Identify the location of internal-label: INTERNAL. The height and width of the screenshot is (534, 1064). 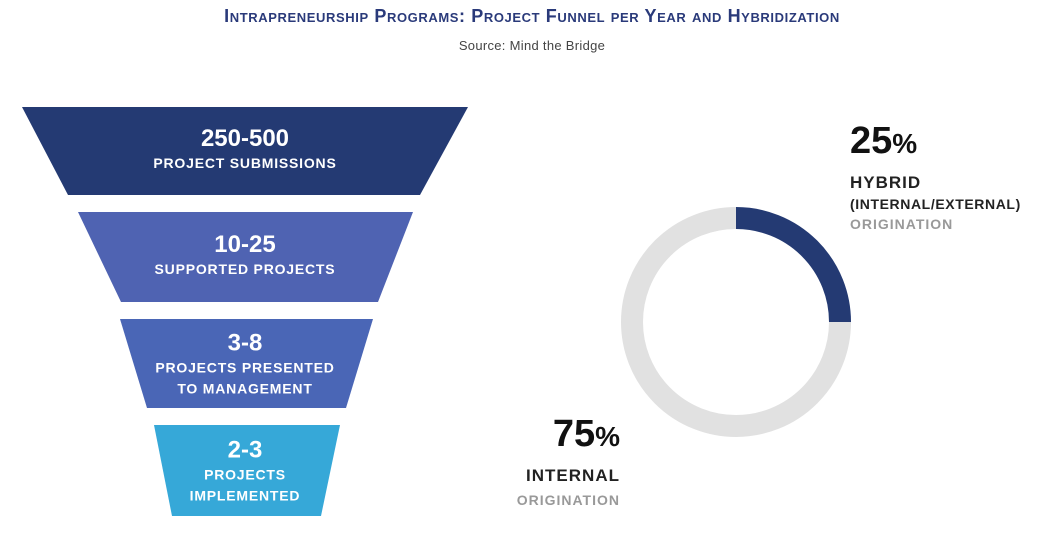
(573, 475).